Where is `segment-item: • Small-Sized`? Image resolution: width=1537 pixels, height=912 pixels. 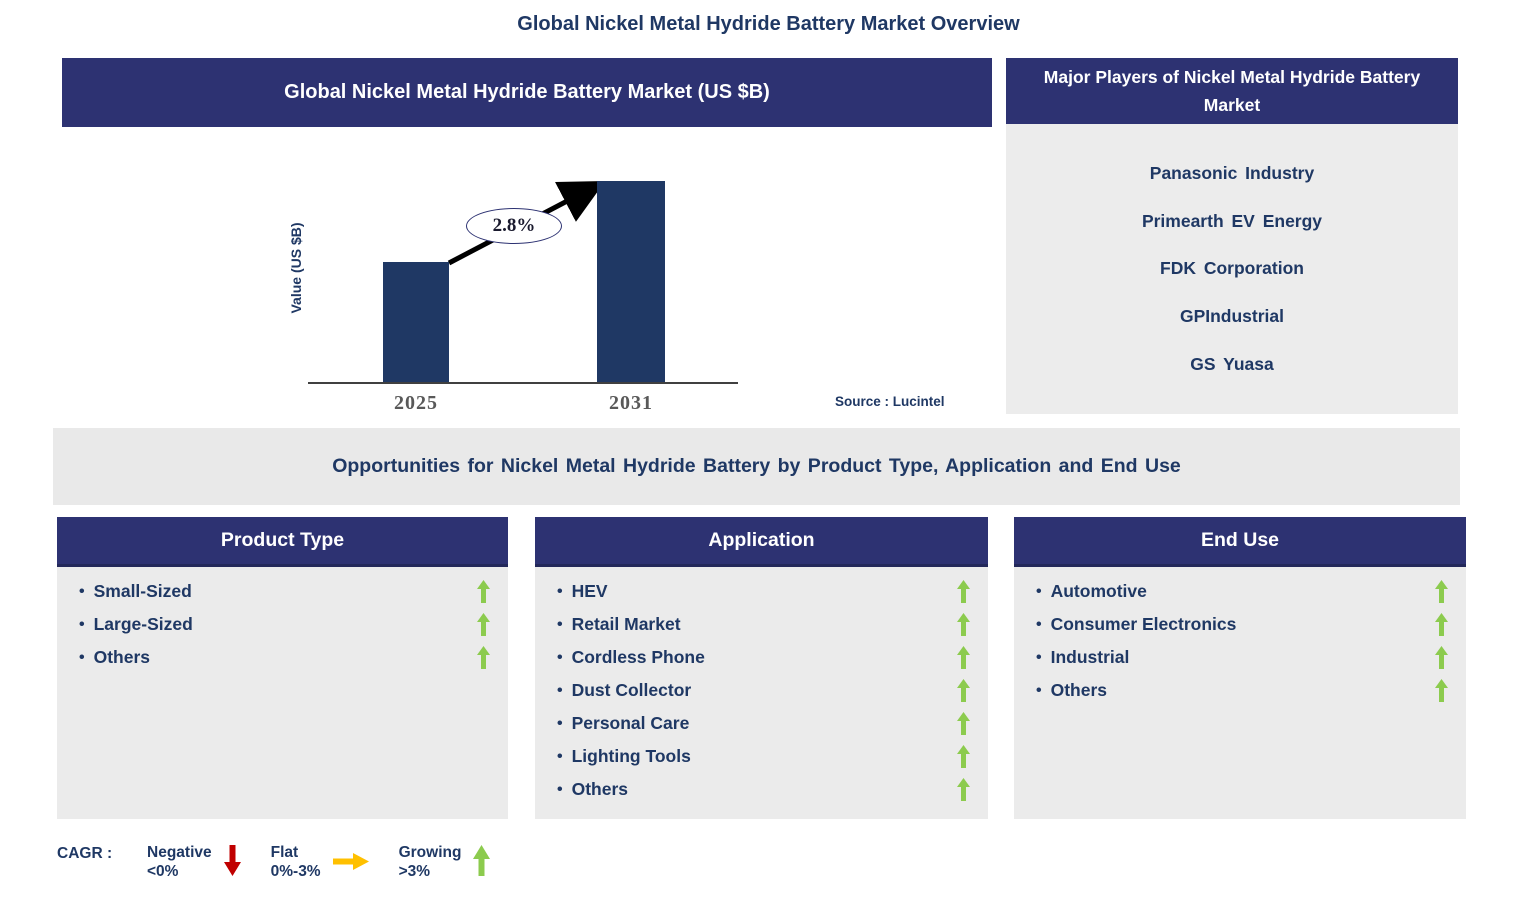 segment-item: • Small-Sized is located at coordinates (282, 591).